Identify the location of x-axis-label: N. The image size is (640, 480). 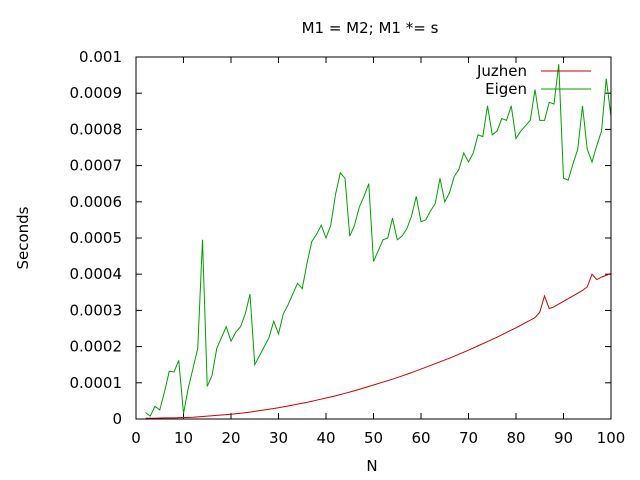
(371, 466).